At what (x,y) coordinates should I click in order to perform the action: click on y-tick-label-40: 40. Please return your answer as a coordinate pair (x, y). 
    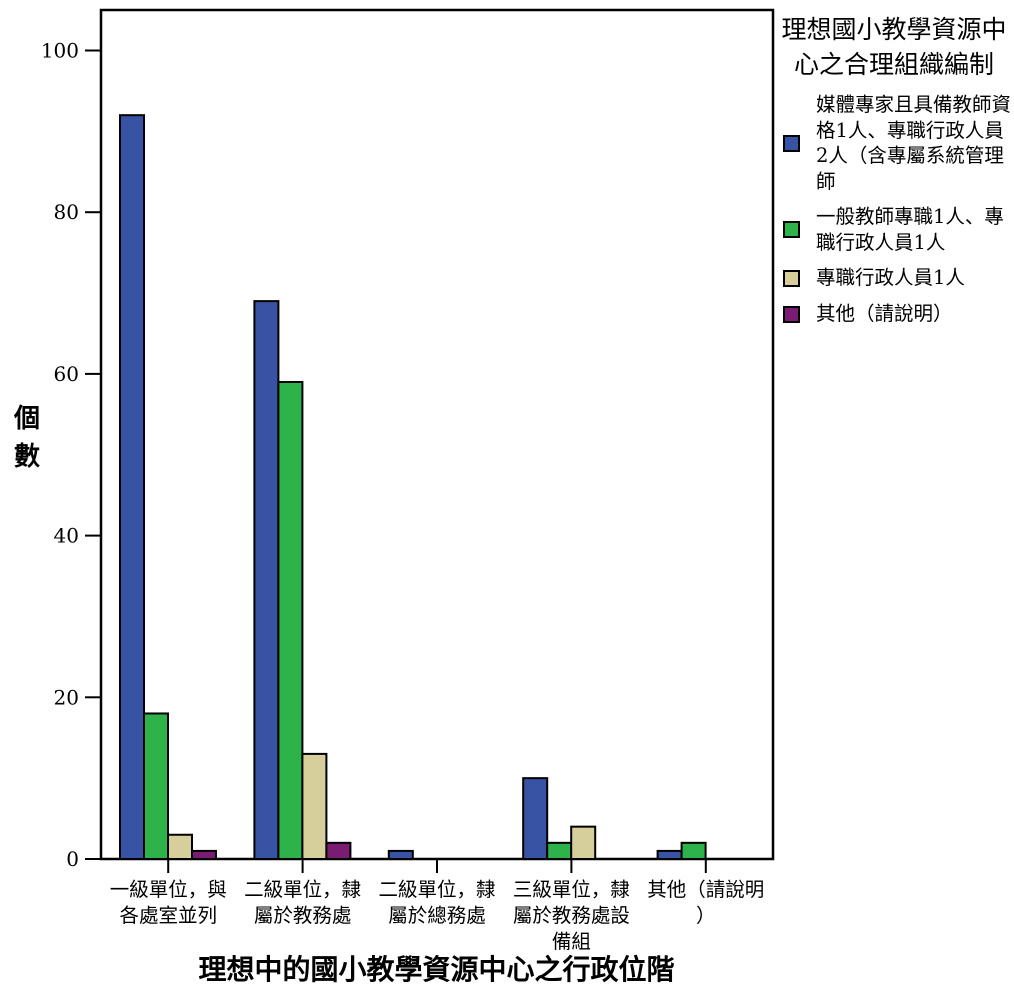
    Looking at the image, I should click on (66, 536).